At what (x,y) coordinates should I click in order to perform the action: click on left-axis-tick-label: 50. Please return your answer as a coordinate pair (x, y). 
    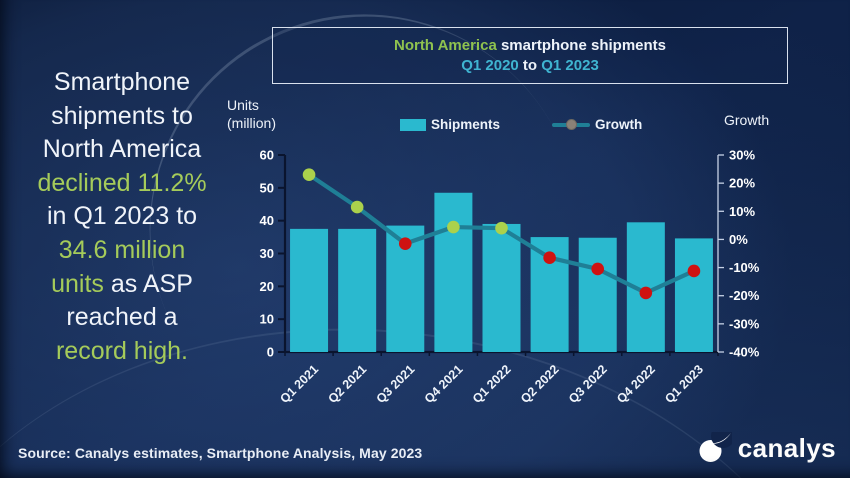
    Looking at the image, I should click on (267, 187).